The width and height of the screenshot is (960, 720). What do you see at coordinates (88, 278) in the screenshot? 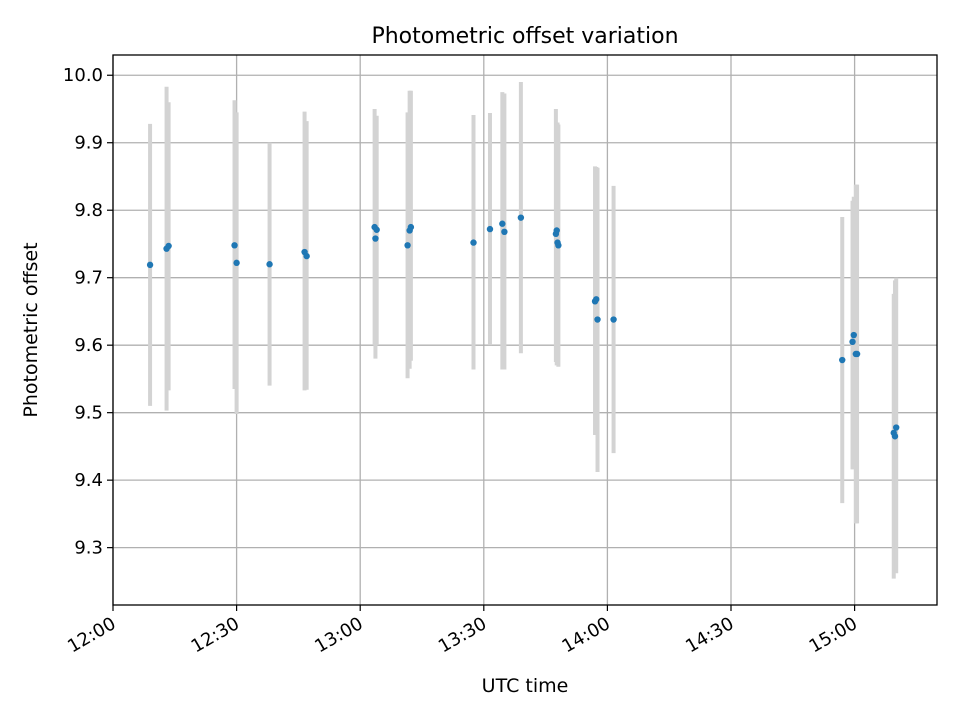
I see `y-tick-label: 9.7` at bounding box center [88, 278].